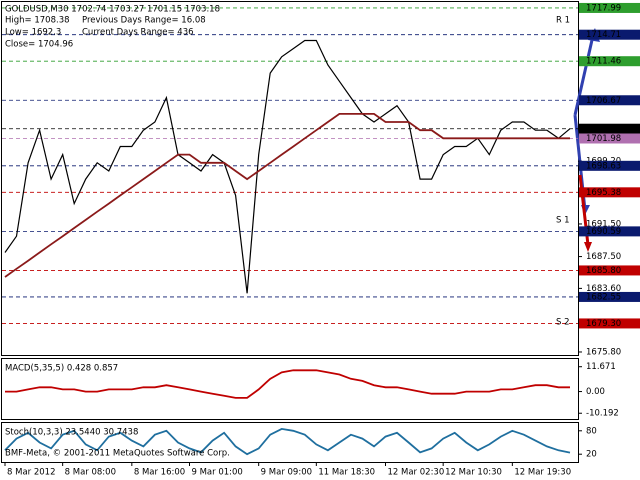 Image resolution: width=640 pixels, height=480 pixels. What do you see at coordinates (144, 21) in the screenshot?
I see `info-text: Previous Days Range= 16.08` at bounding box center [144, 21].